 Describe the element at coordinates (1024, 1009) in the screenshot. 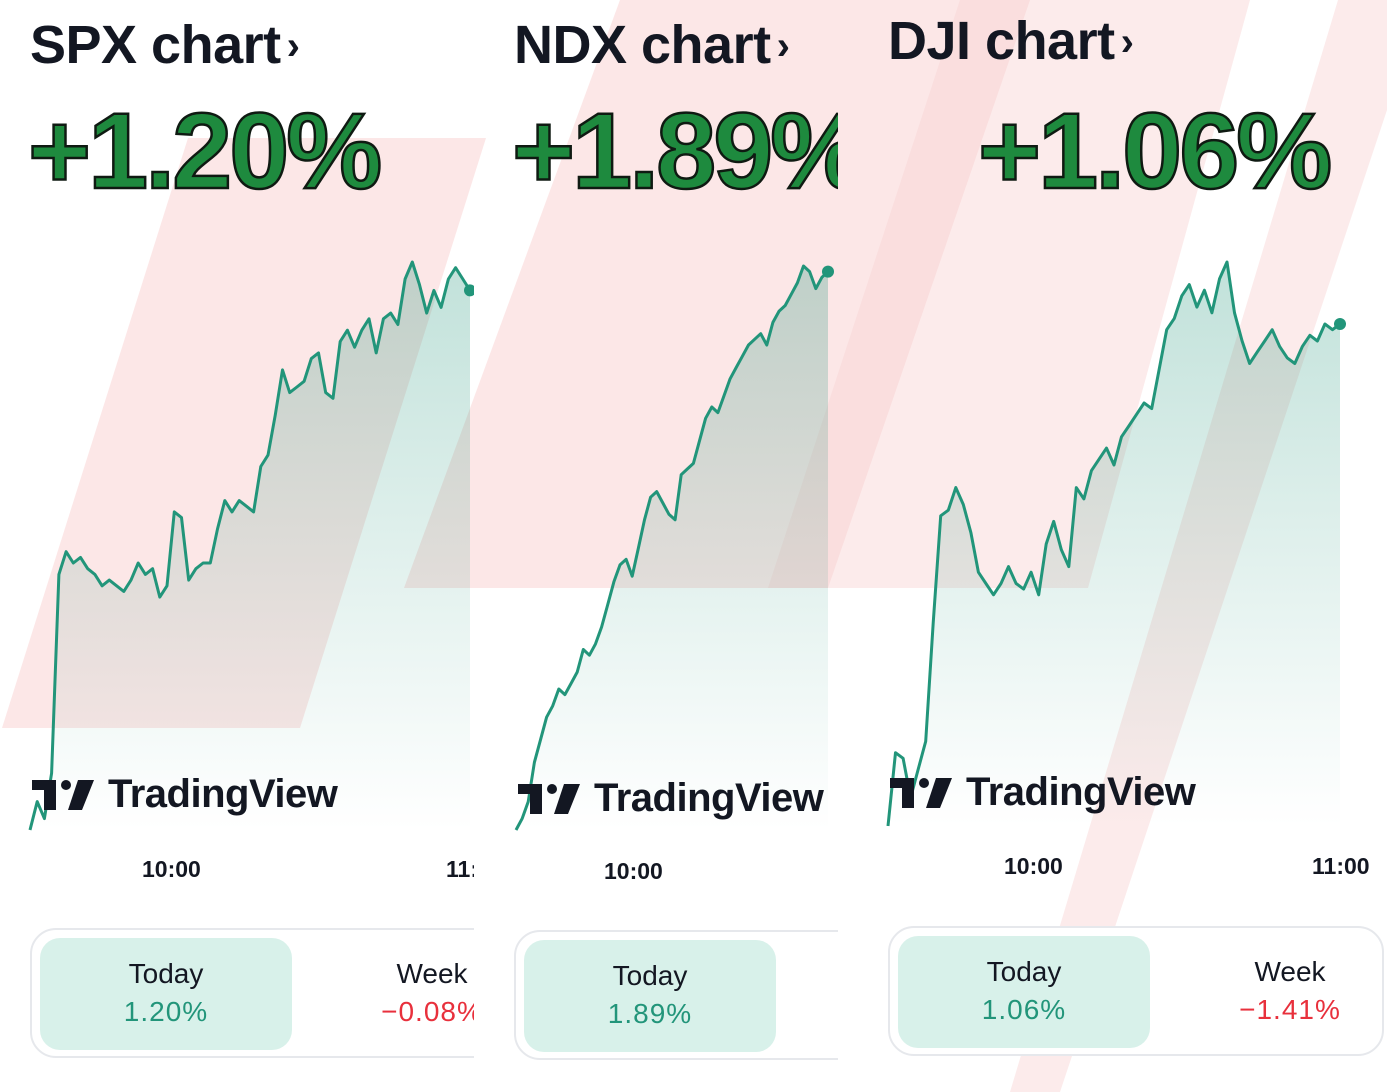

I see `tab-value: 1.06%` at that location.